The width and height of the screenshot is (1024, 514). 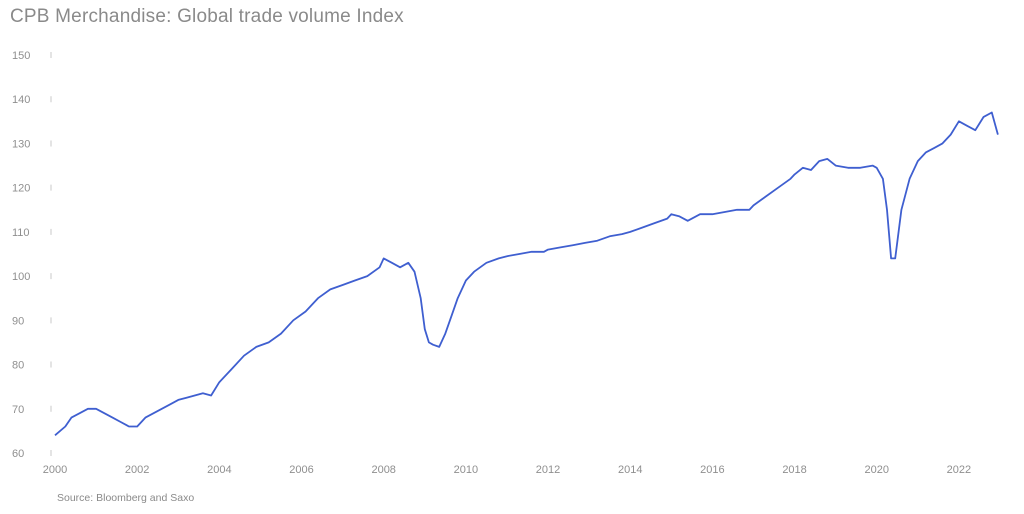 I want to click on y-tick-label: 130, so click(x=21, y=144).